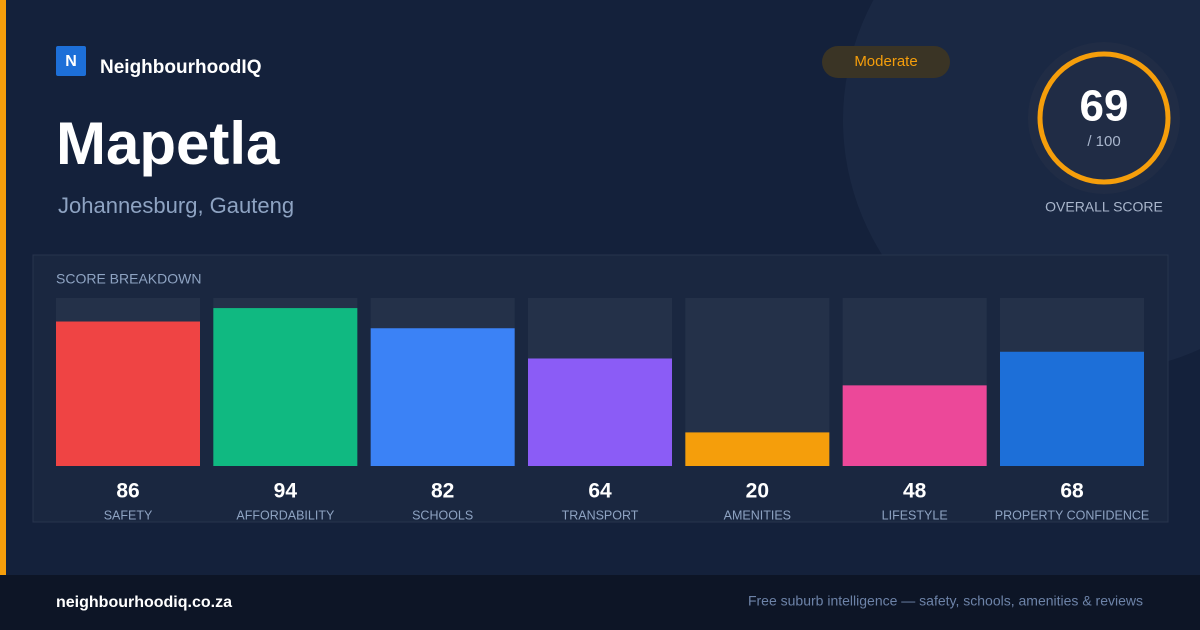 The image size is (1200, 630). What do you see at coordinates (168, 143) in the screenshot?
I see `suburb-name: Mapetla` at bounding box center [168, 143].